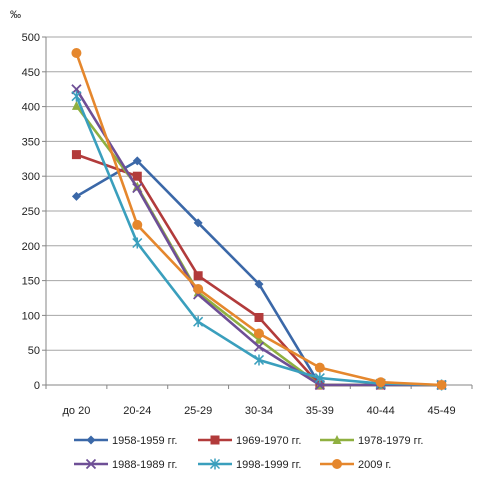 Image resolution: width=483 pixels, height=484 pixels. What do you see at coordinates (144, 441) in the screenshot?
I see `legend-label: 1958-1959 гг.` at bounding box center [144, 441].